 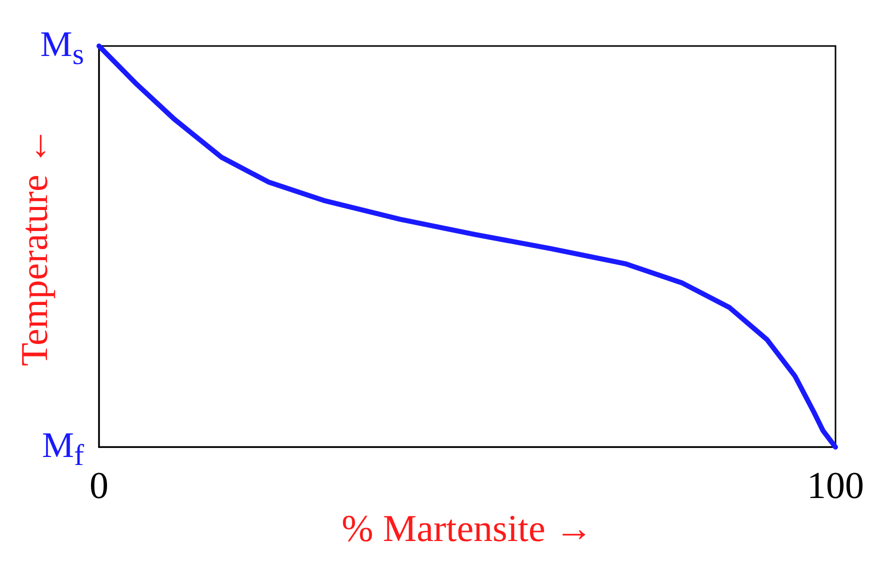 I want to click on x-tick-label: 100, so click(x=835, y=486).